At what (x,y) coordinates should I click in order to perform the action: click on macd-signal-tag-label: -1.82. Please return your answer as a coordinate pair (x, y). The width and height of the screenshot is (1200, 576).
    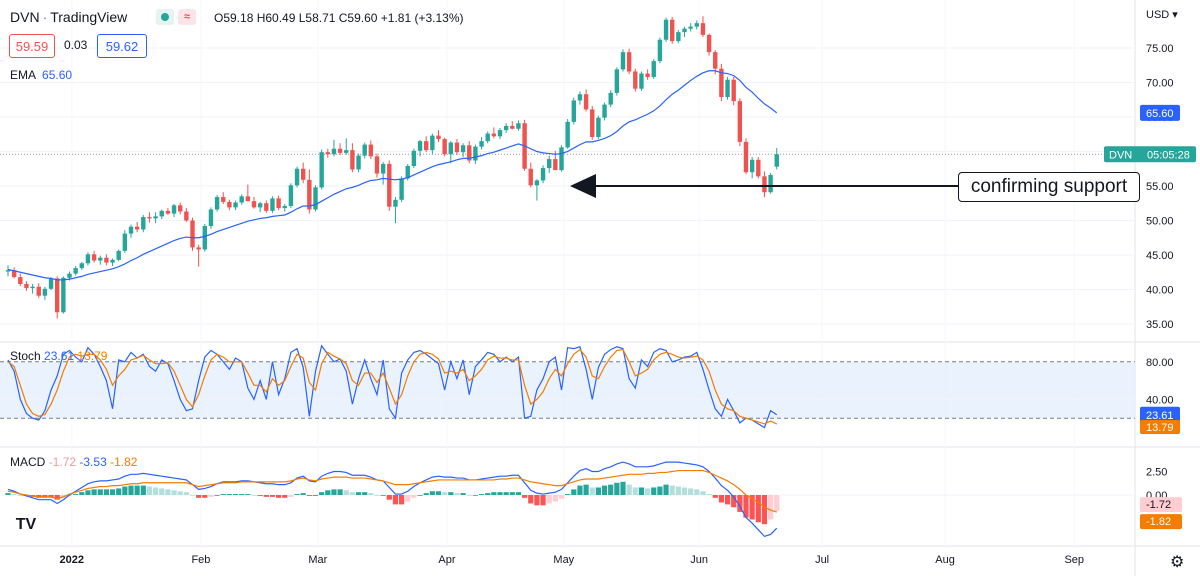
    Looking at the image, I should click on (1158, 522).